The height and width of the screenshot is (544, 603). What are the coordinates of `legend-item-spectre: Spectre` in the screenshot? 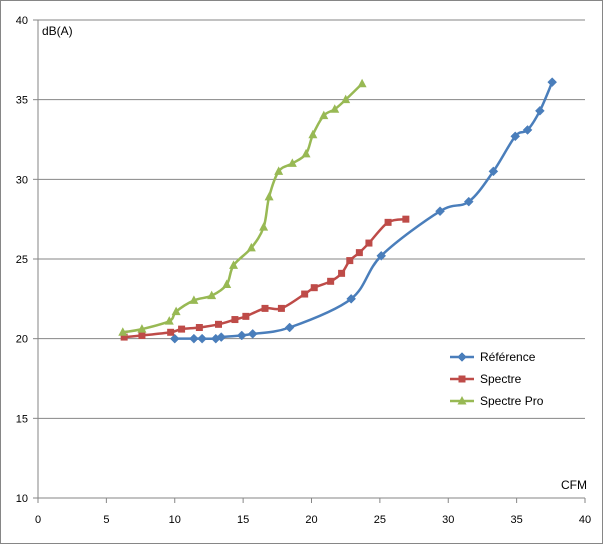 It's located at (486, 379).